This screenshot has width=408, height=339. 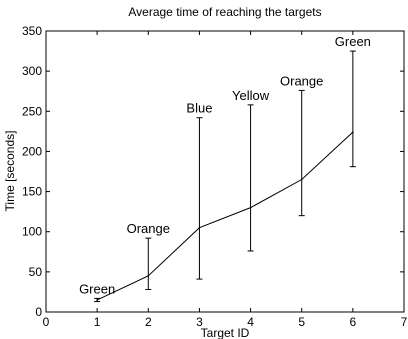 I want to click on x-tick-label: 5, so click(x=301, y=322).